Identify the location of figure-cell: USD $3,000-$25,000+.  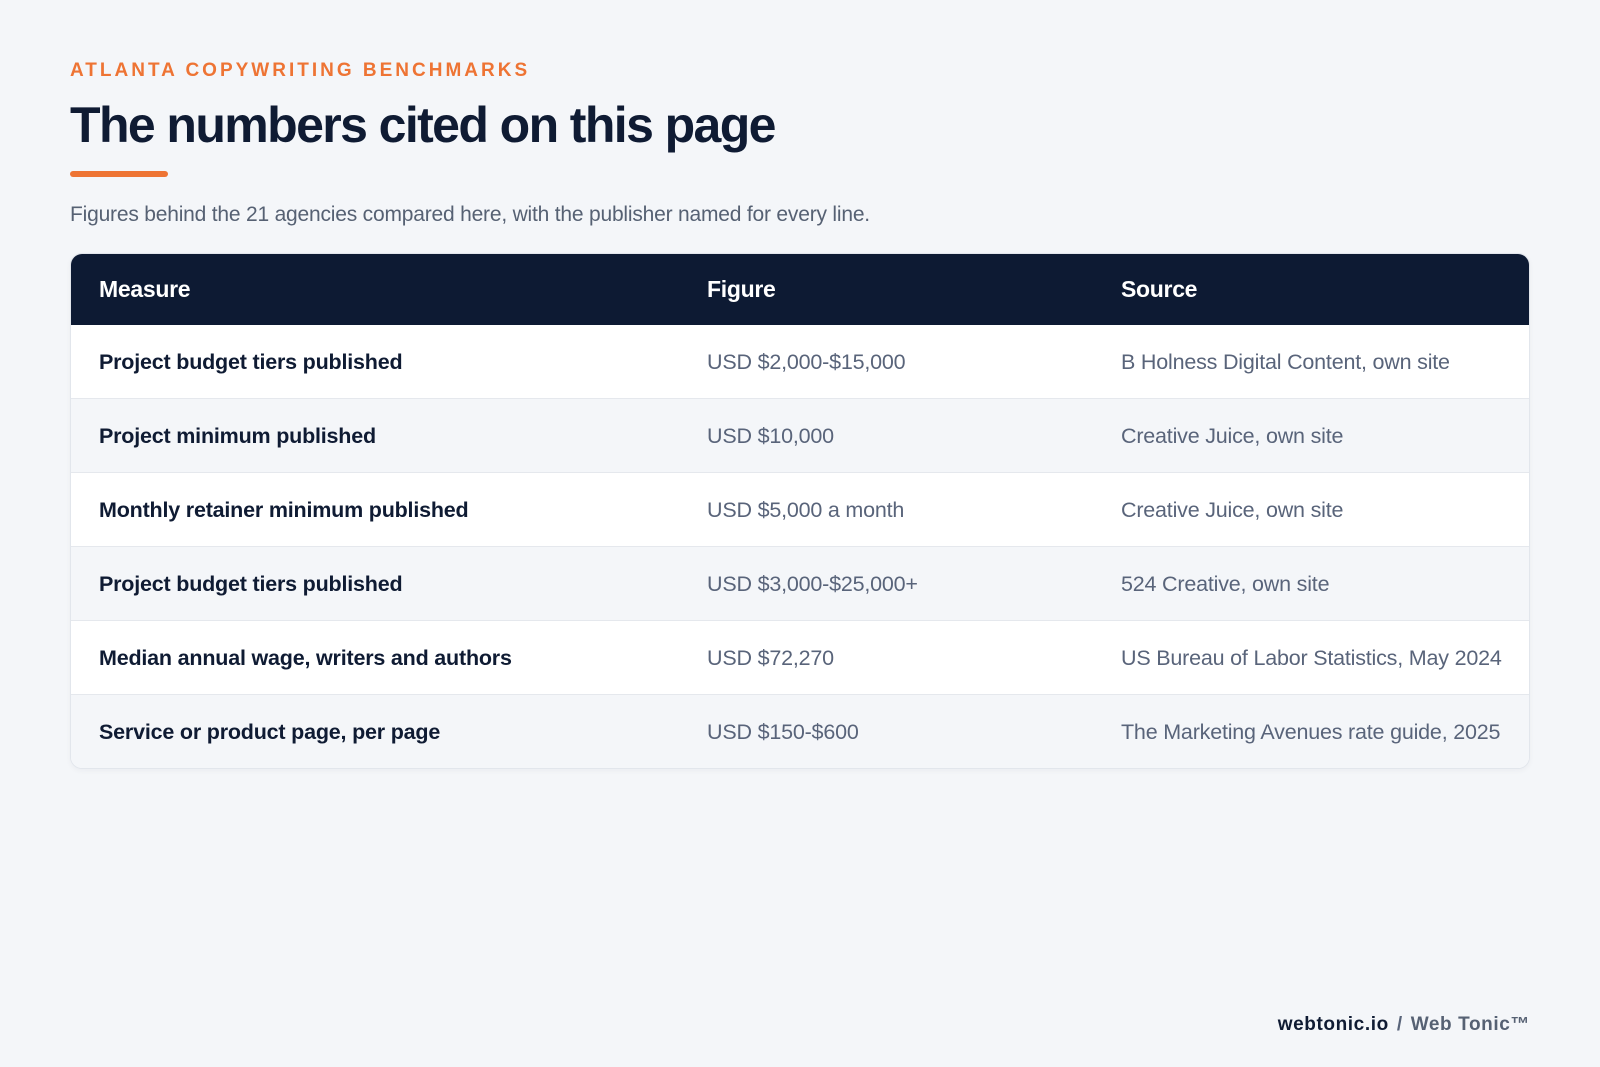
(812, 584).